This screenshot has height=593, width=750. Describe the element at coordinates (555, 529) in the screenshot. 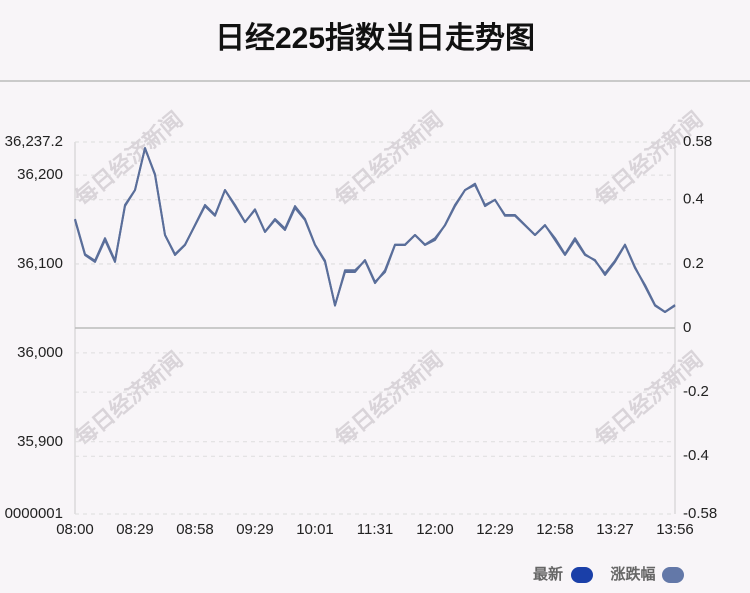

I see `x-tick-label: 12:58` at that location.